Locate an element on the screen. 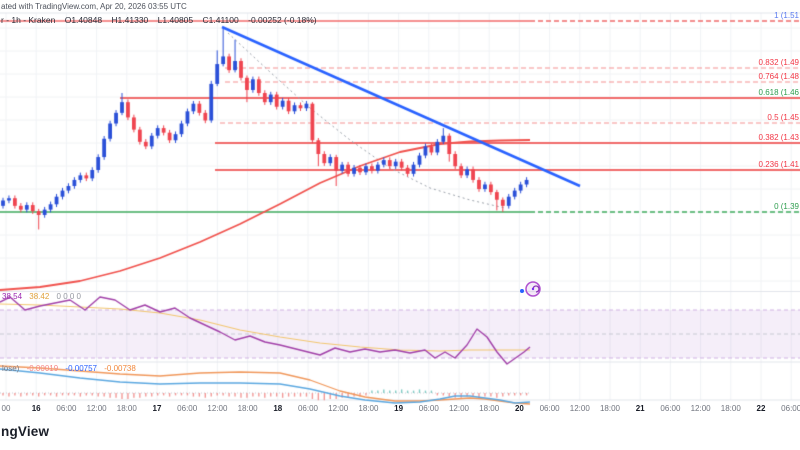  macd-label-prefix: lose) is located at coordinates (11, 368).